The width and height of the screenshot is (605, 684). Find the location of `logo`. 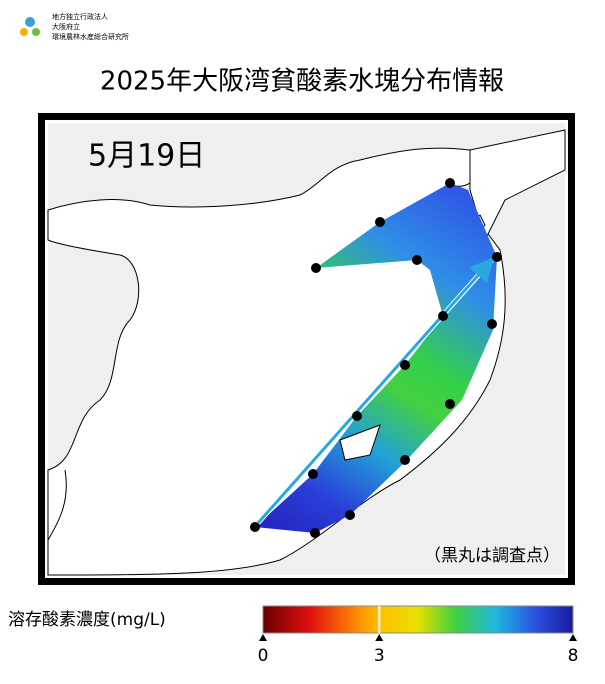

logo is located at coordinates (30, 26).